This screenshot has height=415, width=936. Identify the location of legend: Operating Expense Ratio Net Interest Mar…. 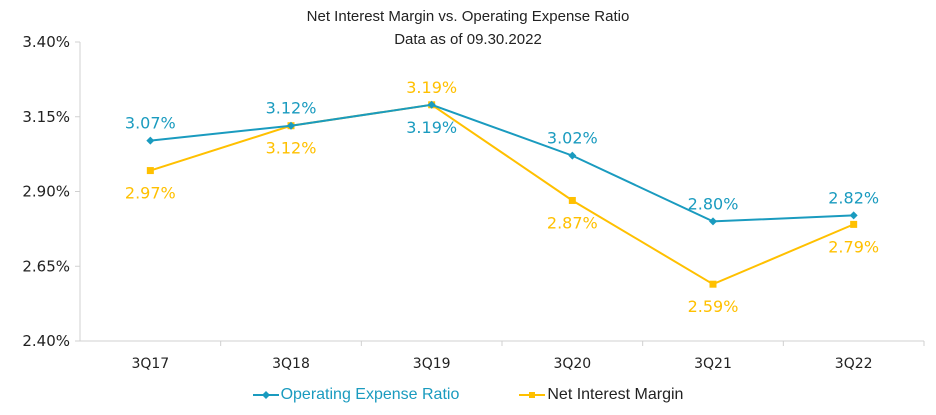
(468, 395).